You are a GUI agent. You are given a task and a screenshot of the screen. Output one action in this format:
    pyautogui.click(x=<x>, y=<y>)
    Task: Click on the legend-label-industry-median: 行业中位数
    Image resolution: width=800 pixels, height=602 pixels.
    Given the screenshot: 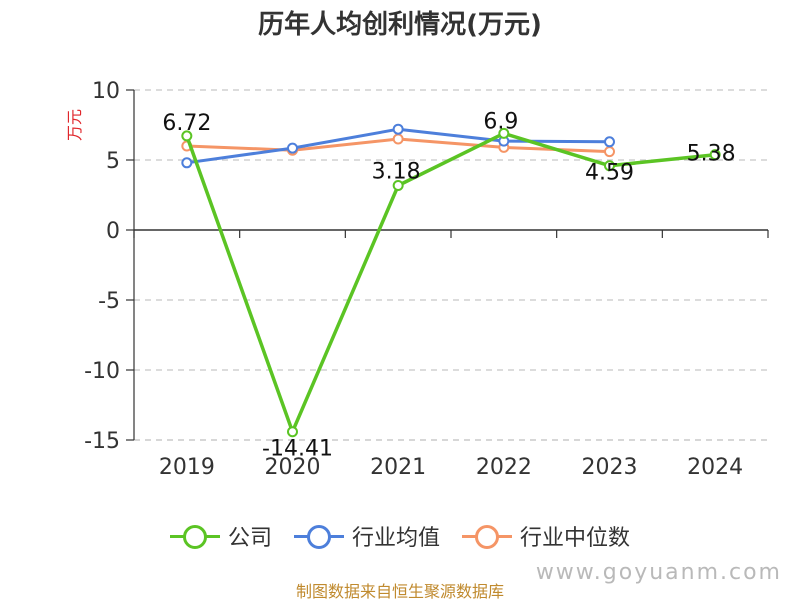 What is the action you would take?
    pyautogui.click(x=575, y=538)
    